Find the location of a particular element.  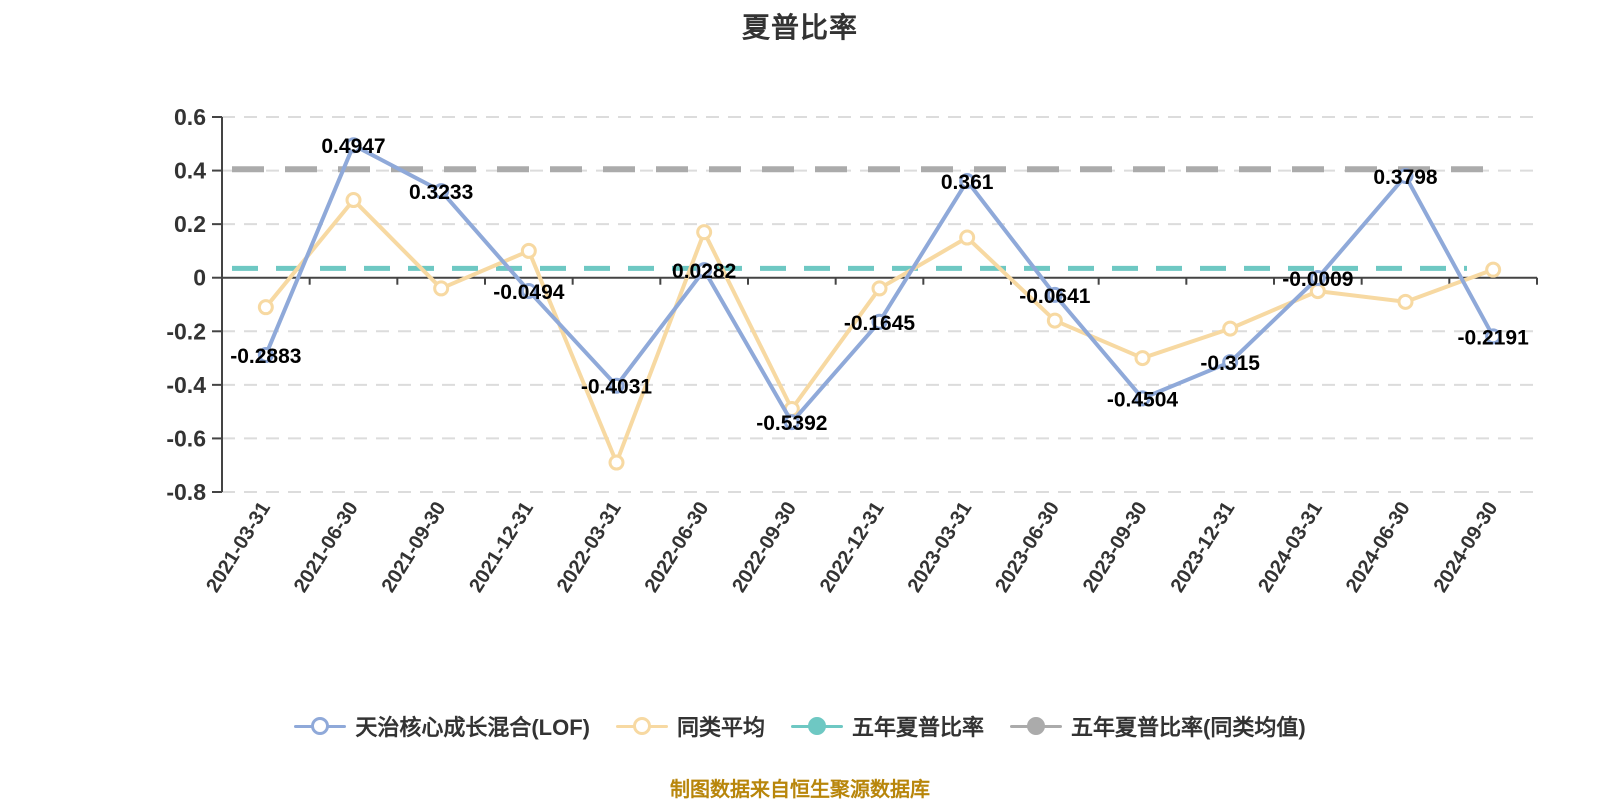

data-point-label: -0.5392 is located at coordinates (791, 423).